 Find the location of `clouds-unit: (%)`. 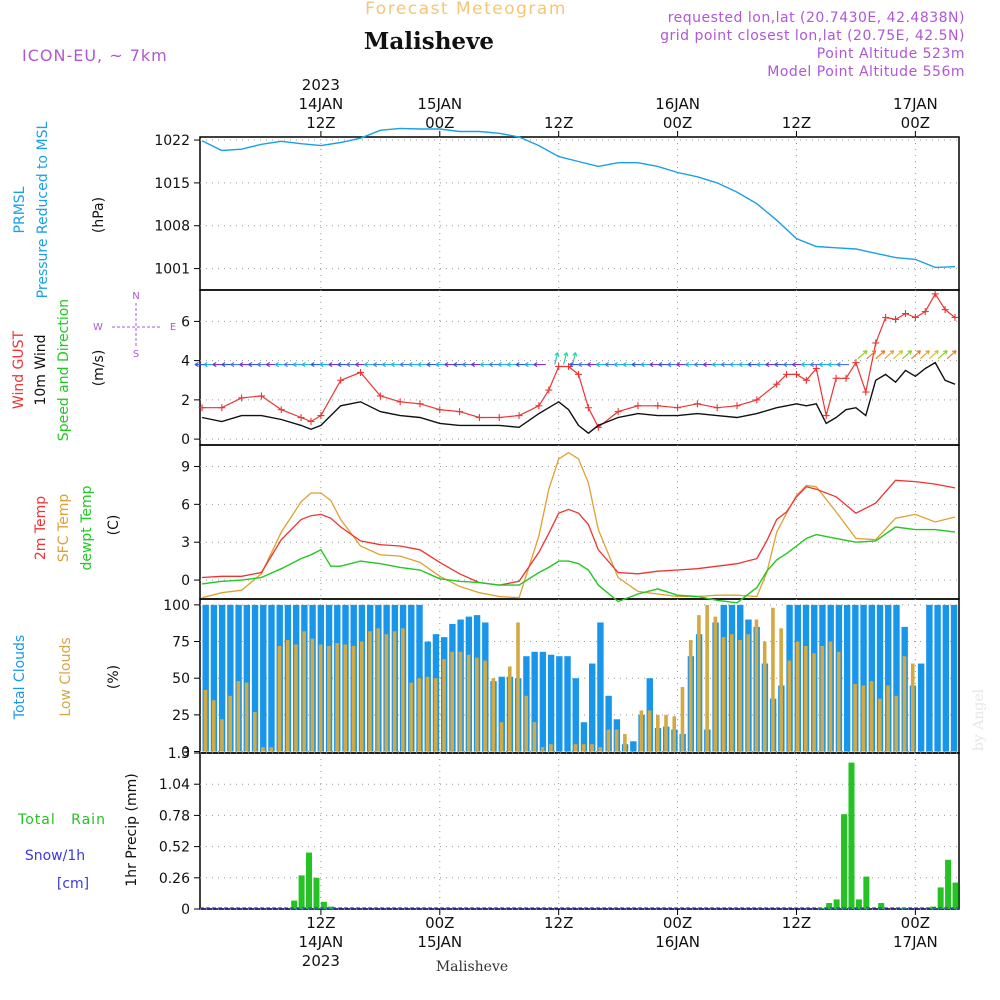

clouds-unit: (%) is located at coordinates (114, 677).